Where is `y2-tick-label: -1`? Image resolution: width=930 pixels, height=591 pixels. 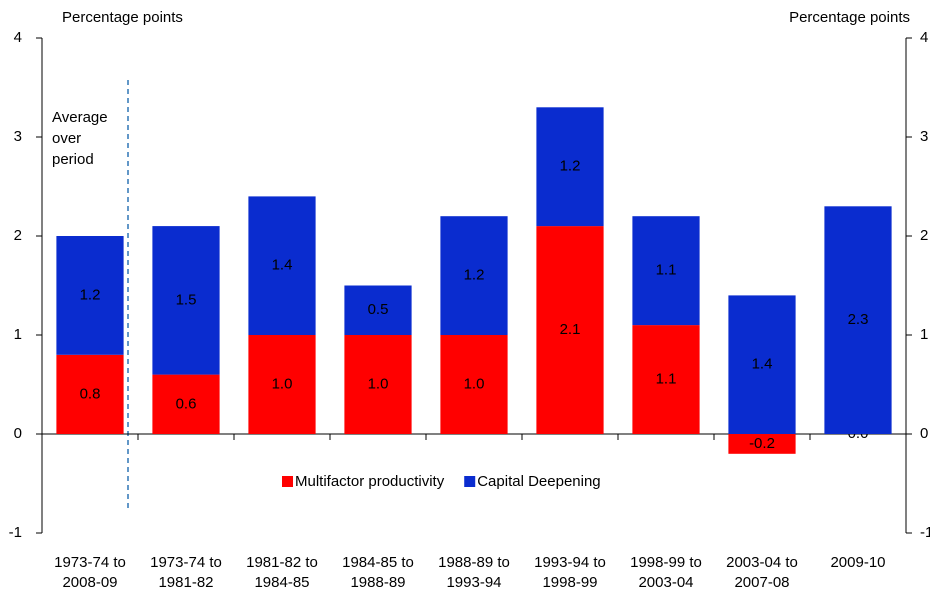
y2-tick-label: -1 is located at coordinates (925, 532).